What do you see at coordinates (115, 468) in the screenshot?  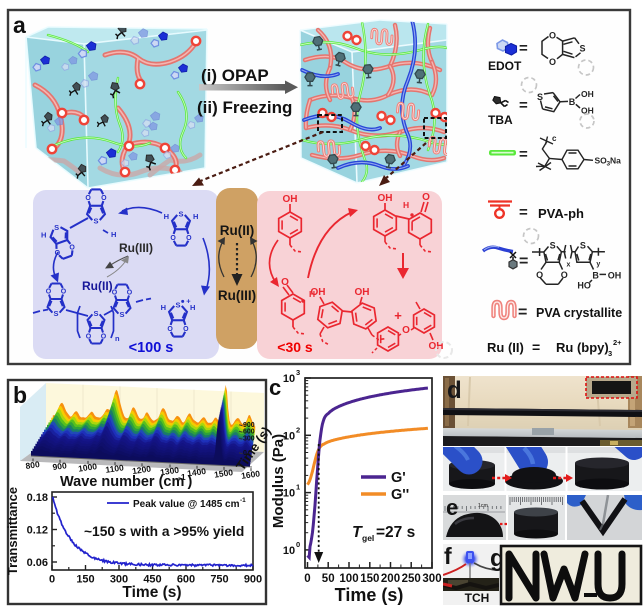 I see `svg-text: 1100` at bounding box center [115, 468].